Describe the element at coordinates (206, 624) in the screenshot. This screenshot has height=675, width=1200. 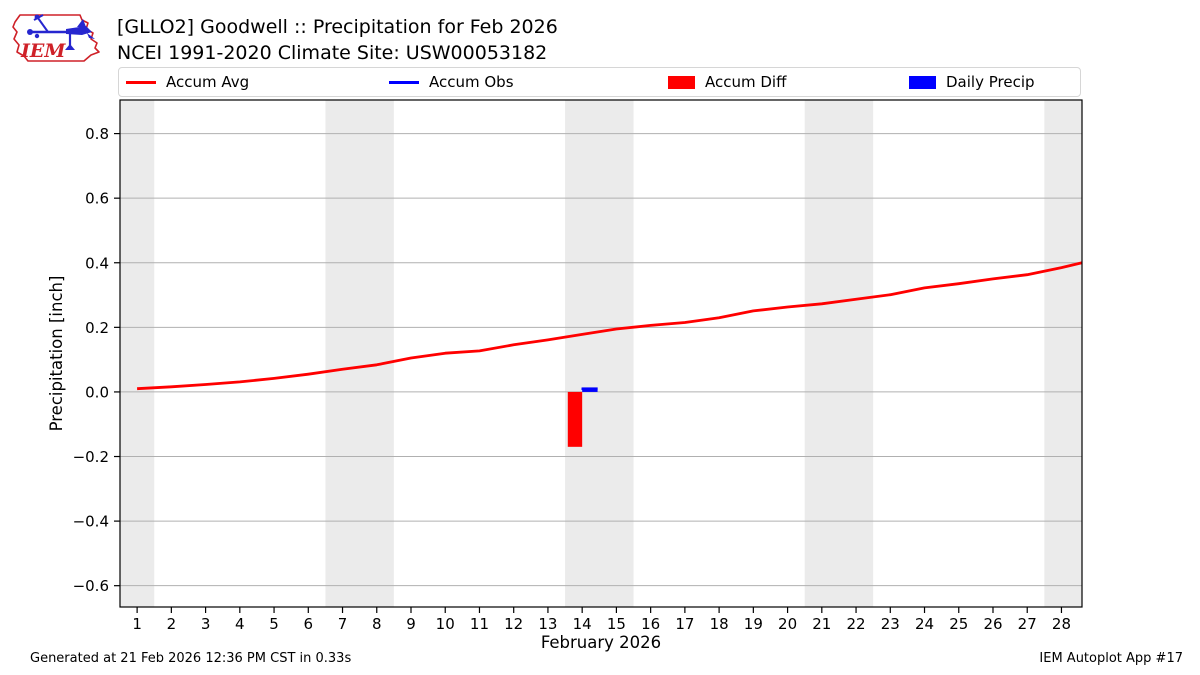
I see `x-tick-label: 3` at that location.